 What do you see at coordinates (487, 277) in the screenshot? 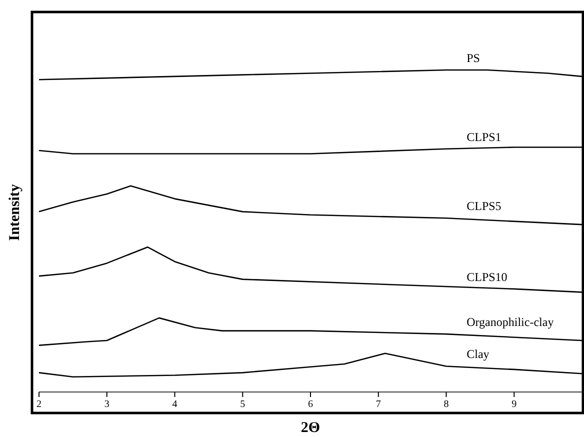
I see `series-label: CLPS10` at bounding box center [487, 277].